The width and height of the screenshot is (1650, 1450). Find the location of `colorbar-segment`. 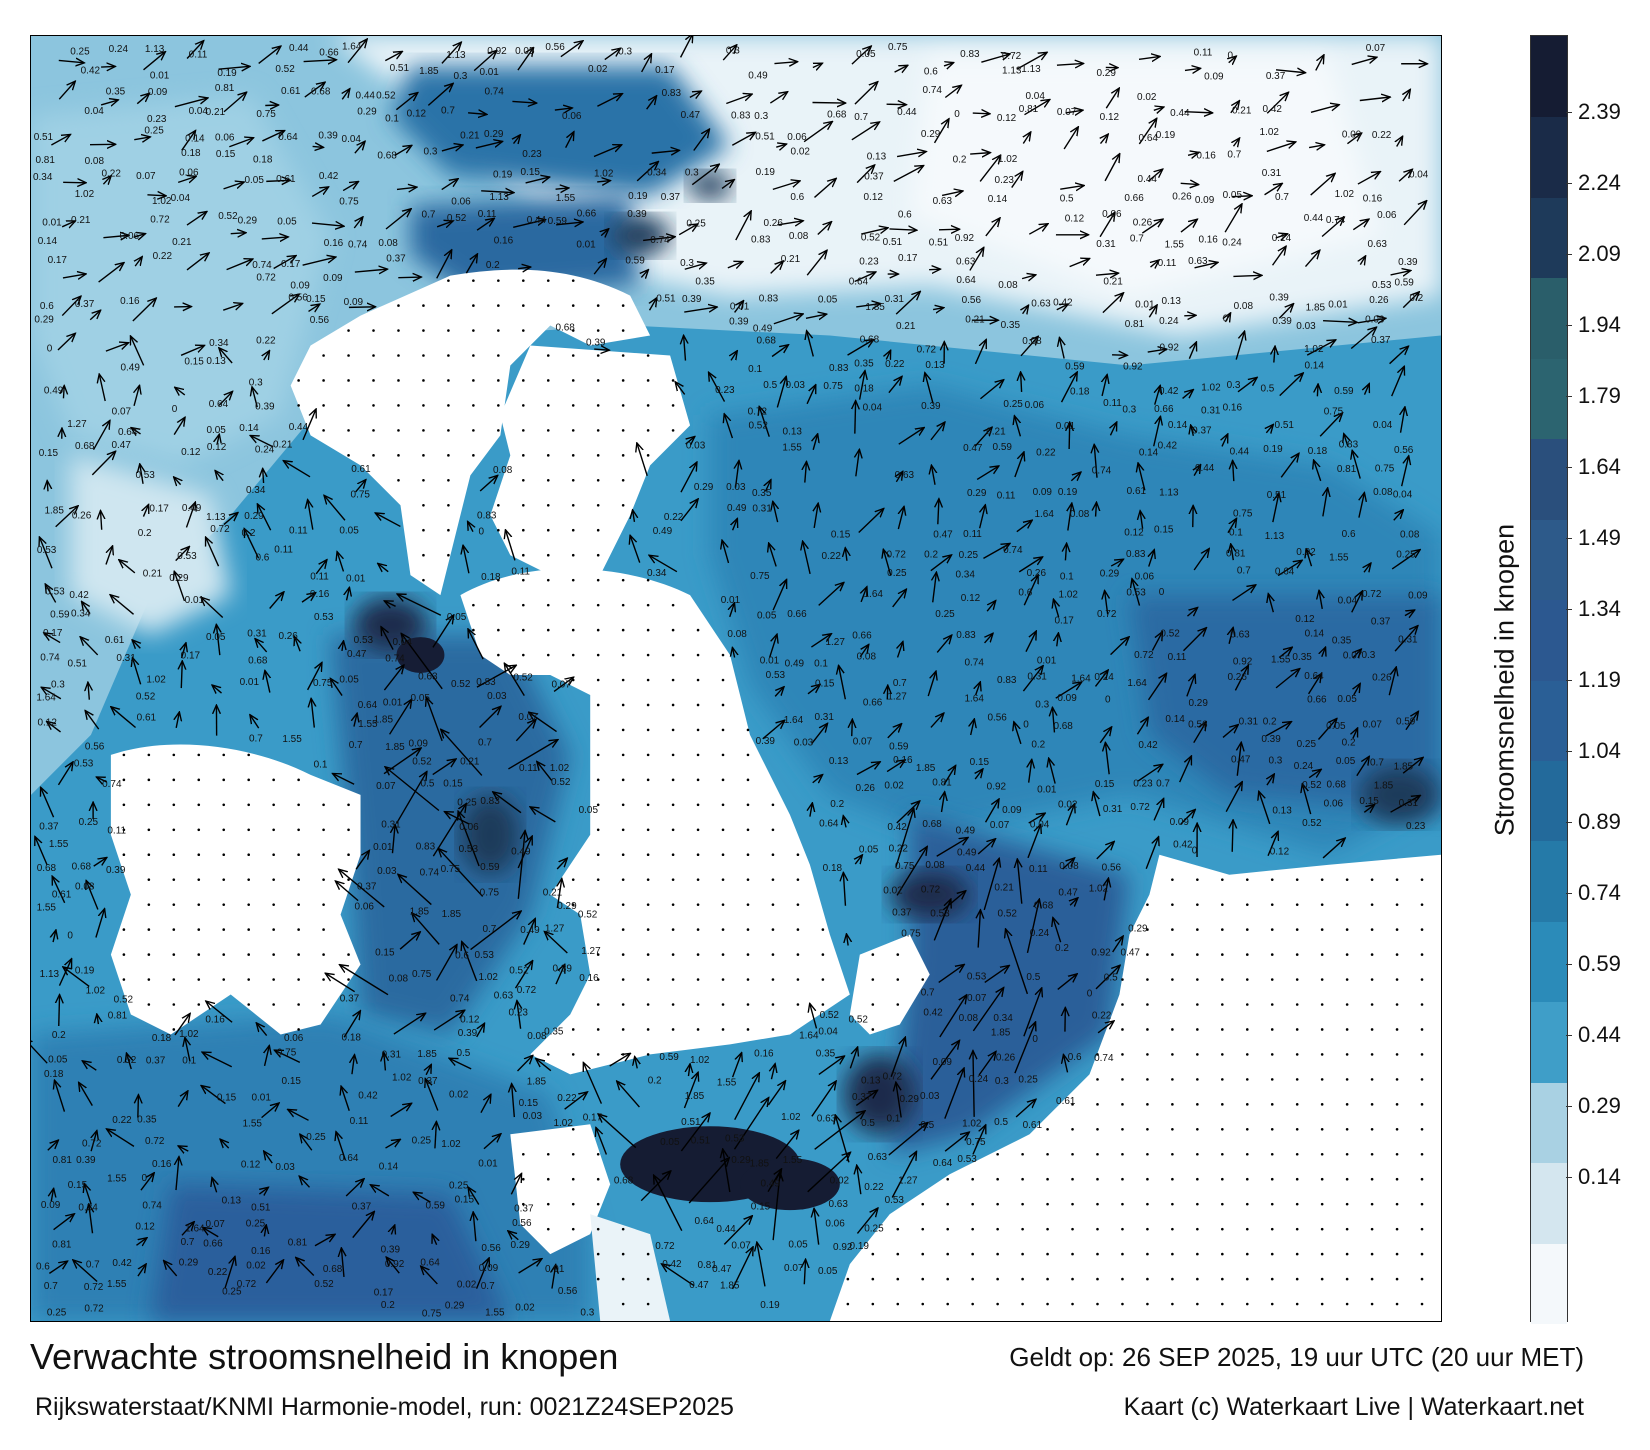

colorbar-segment is located at coordinates (1549, 1042).